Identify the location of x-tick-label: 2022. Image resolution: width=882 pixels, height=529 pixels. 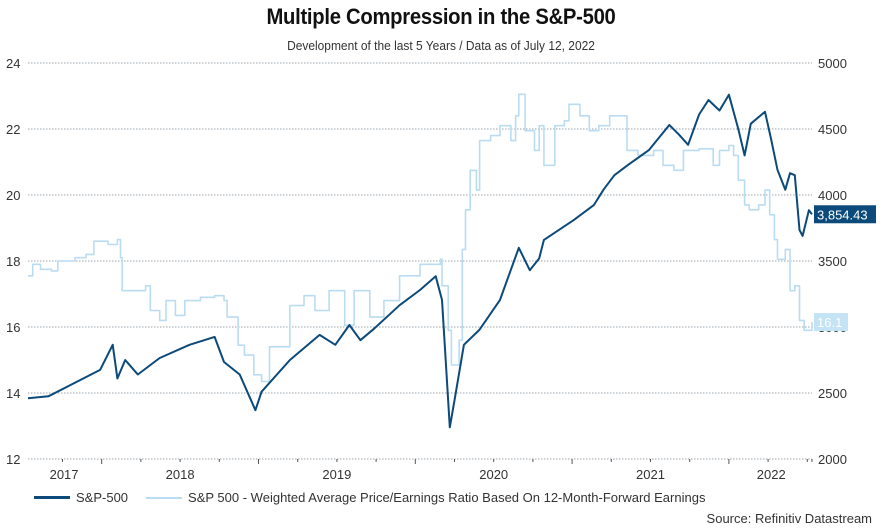
(771, 474).